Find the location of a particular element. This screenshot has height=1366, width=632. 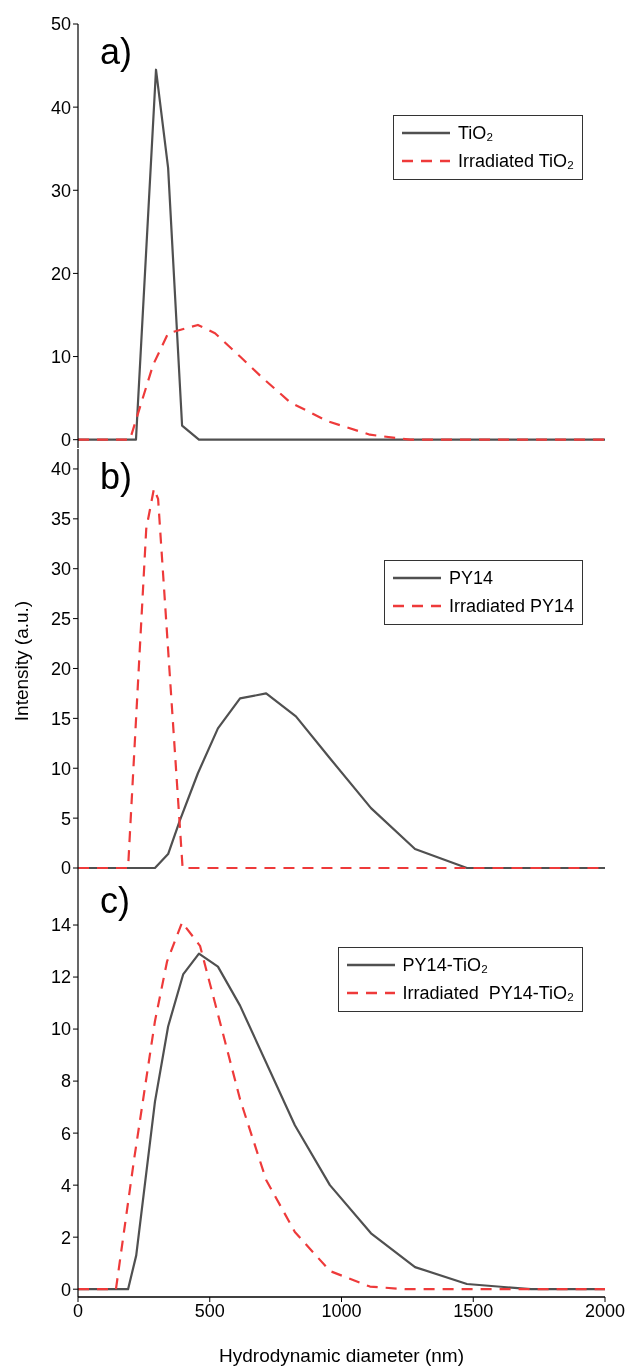

y-tick-label: 35 is located at coordinates (60, 519).